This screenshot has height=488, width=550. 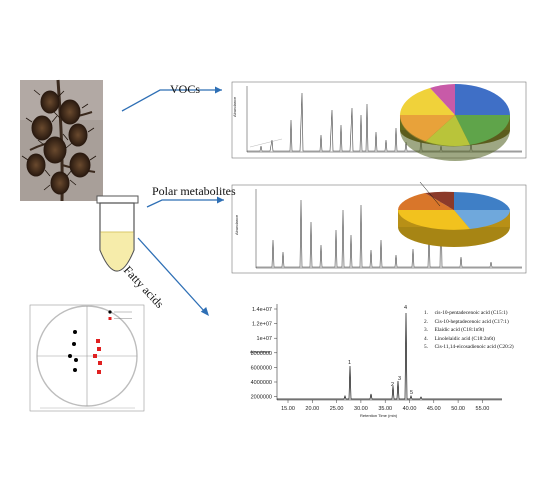 I want to click on x-tick-label: 50.00, so click(x=458, y=409).